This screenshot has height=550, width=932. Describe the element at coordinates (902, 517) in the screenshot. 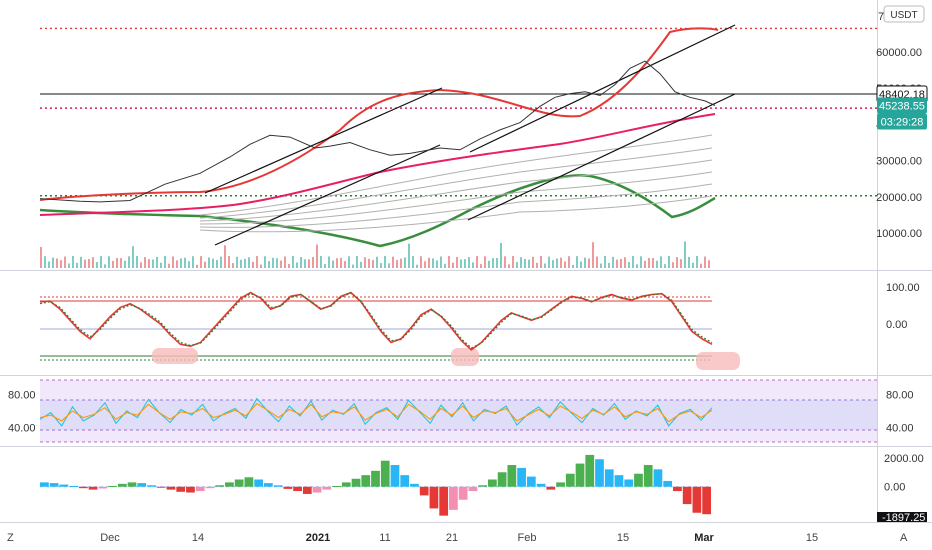

I see `momentum-value-tag-box` at that location.